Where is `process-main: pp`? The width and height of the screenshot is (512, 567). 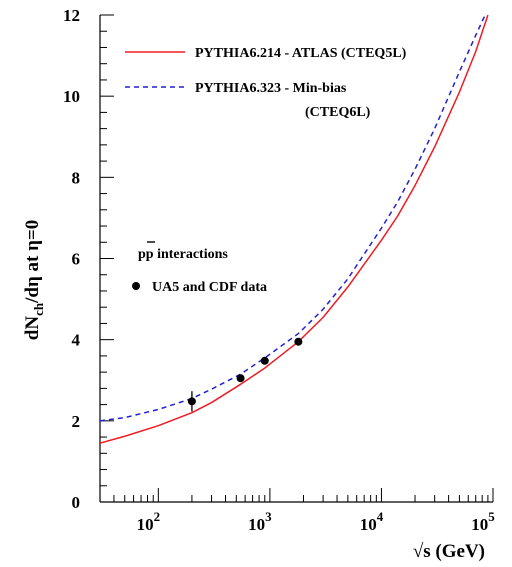 process-main: pp is located at coordinates (146, 254).